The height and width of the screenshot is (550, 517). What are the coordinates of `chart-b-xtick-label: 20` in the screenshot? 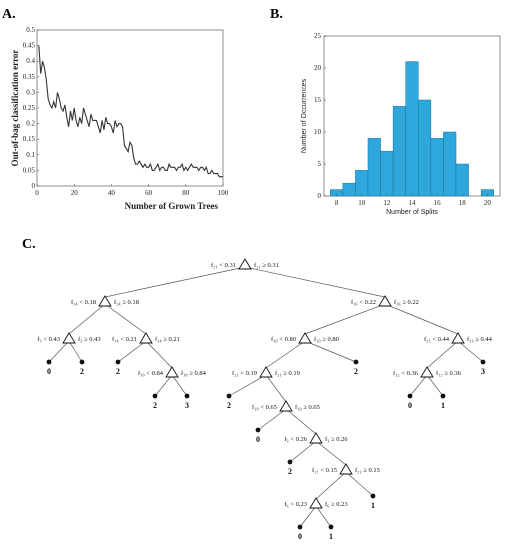 It's located at (488, 203).